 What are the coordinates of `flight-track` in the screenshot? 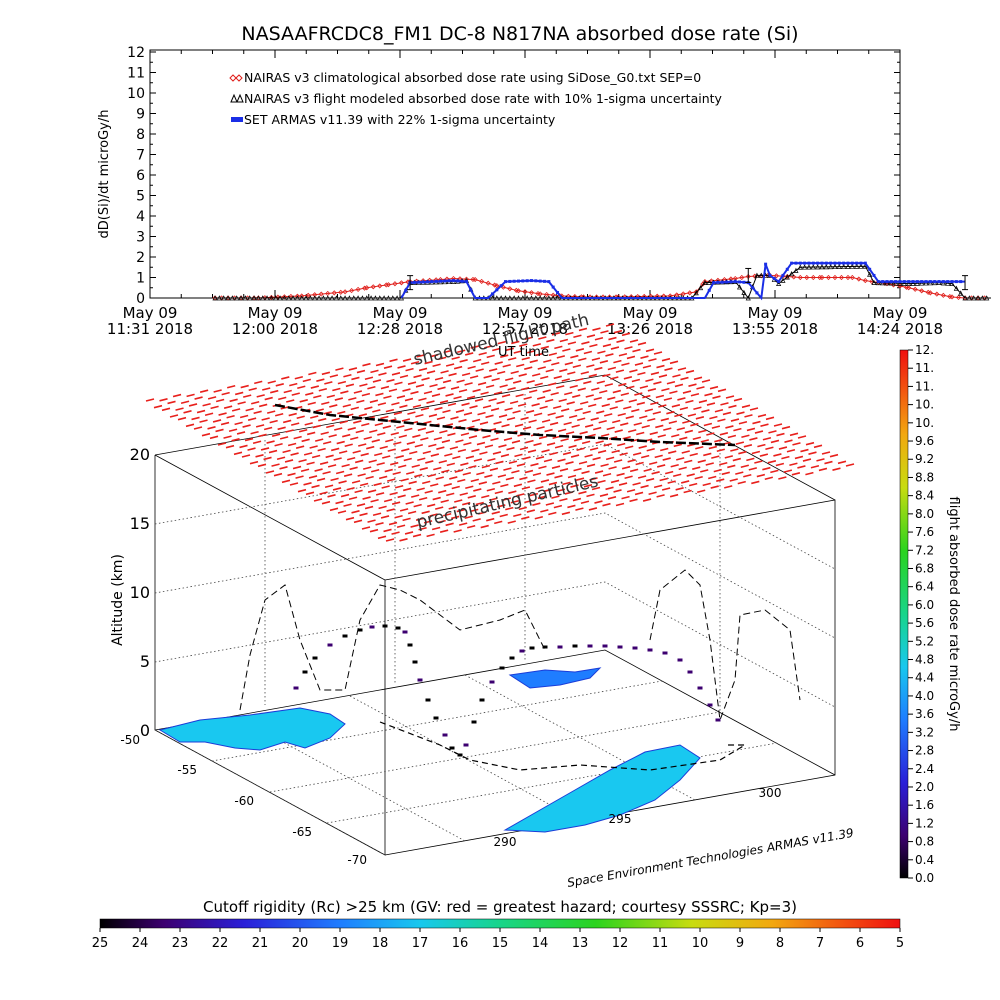 It's located at (507, 690).